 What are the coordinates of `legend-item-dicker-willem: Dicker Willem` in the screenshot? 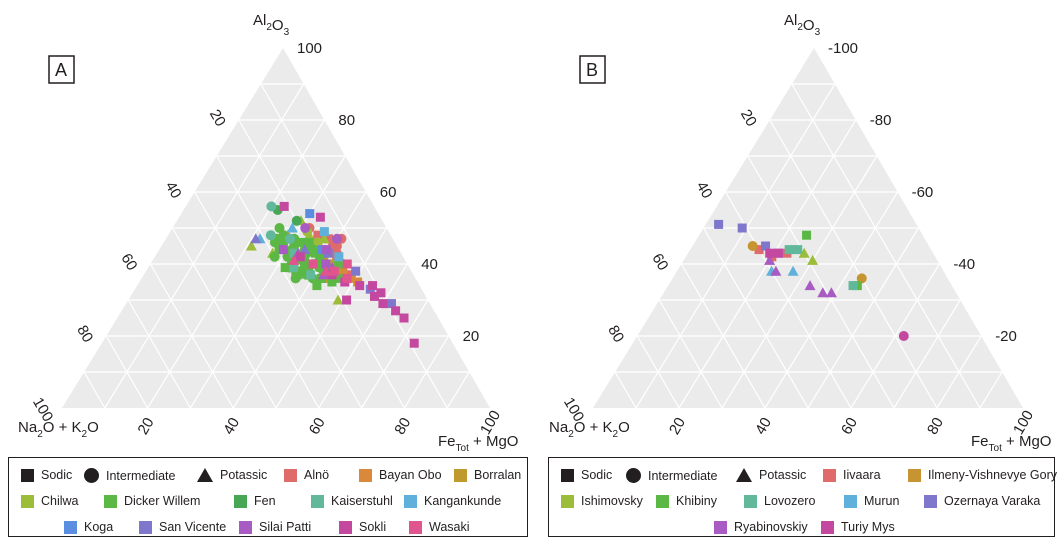 It's located at (152, 501).